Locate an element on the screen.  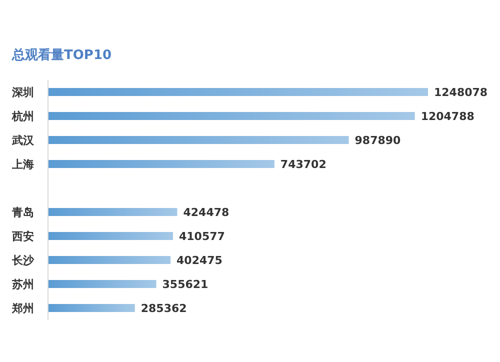
y-tick-label: 苏州 is located at coordinates (22, 284).